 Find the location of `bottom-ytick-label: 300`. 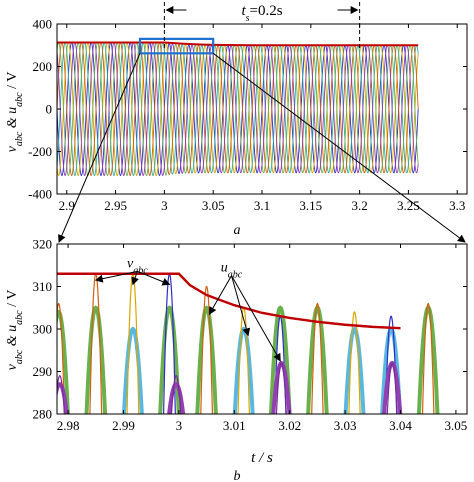

bottom-ytick-label: 300 is located at coordinates (43, 329).